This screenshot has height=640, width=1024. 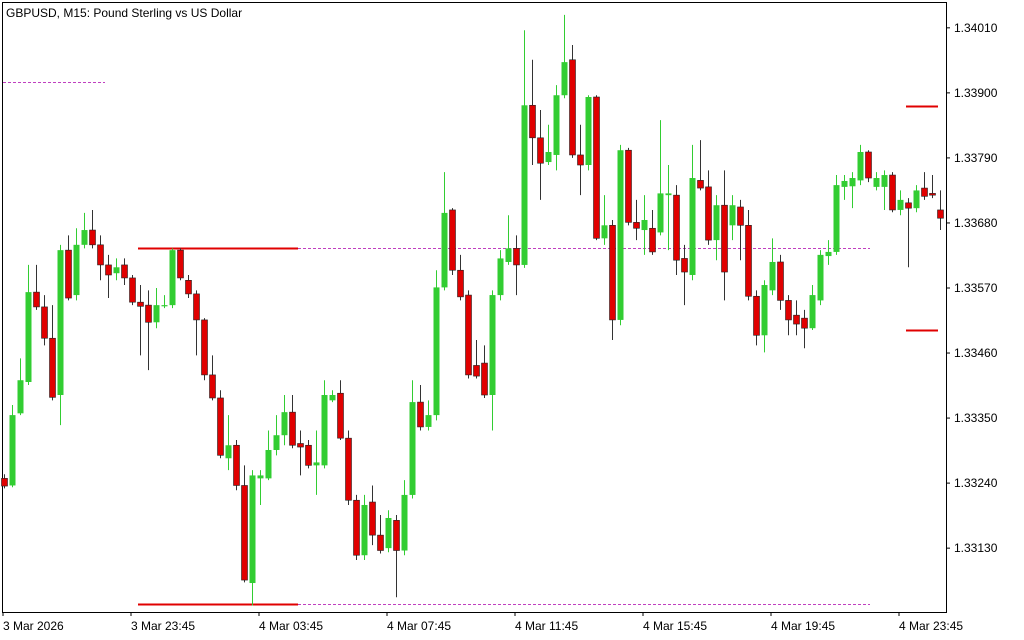 I want to click on y-tick-label: 1.33790, so click(x=976, y=158).